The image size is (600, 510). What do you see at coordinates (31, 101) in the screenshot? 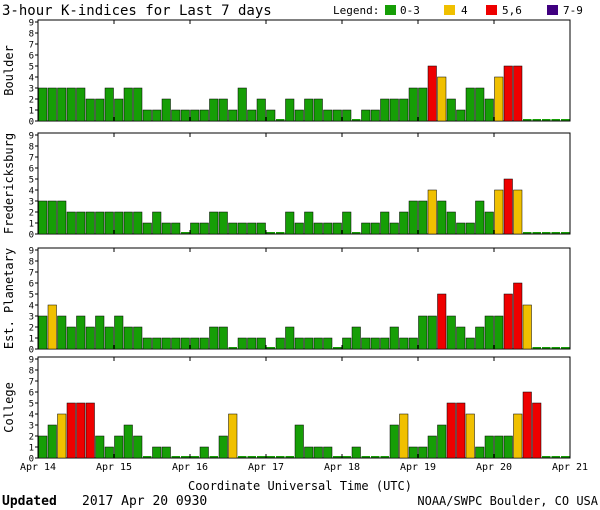
I see `y-tick-label: 2` at bounding box center [31, 101].